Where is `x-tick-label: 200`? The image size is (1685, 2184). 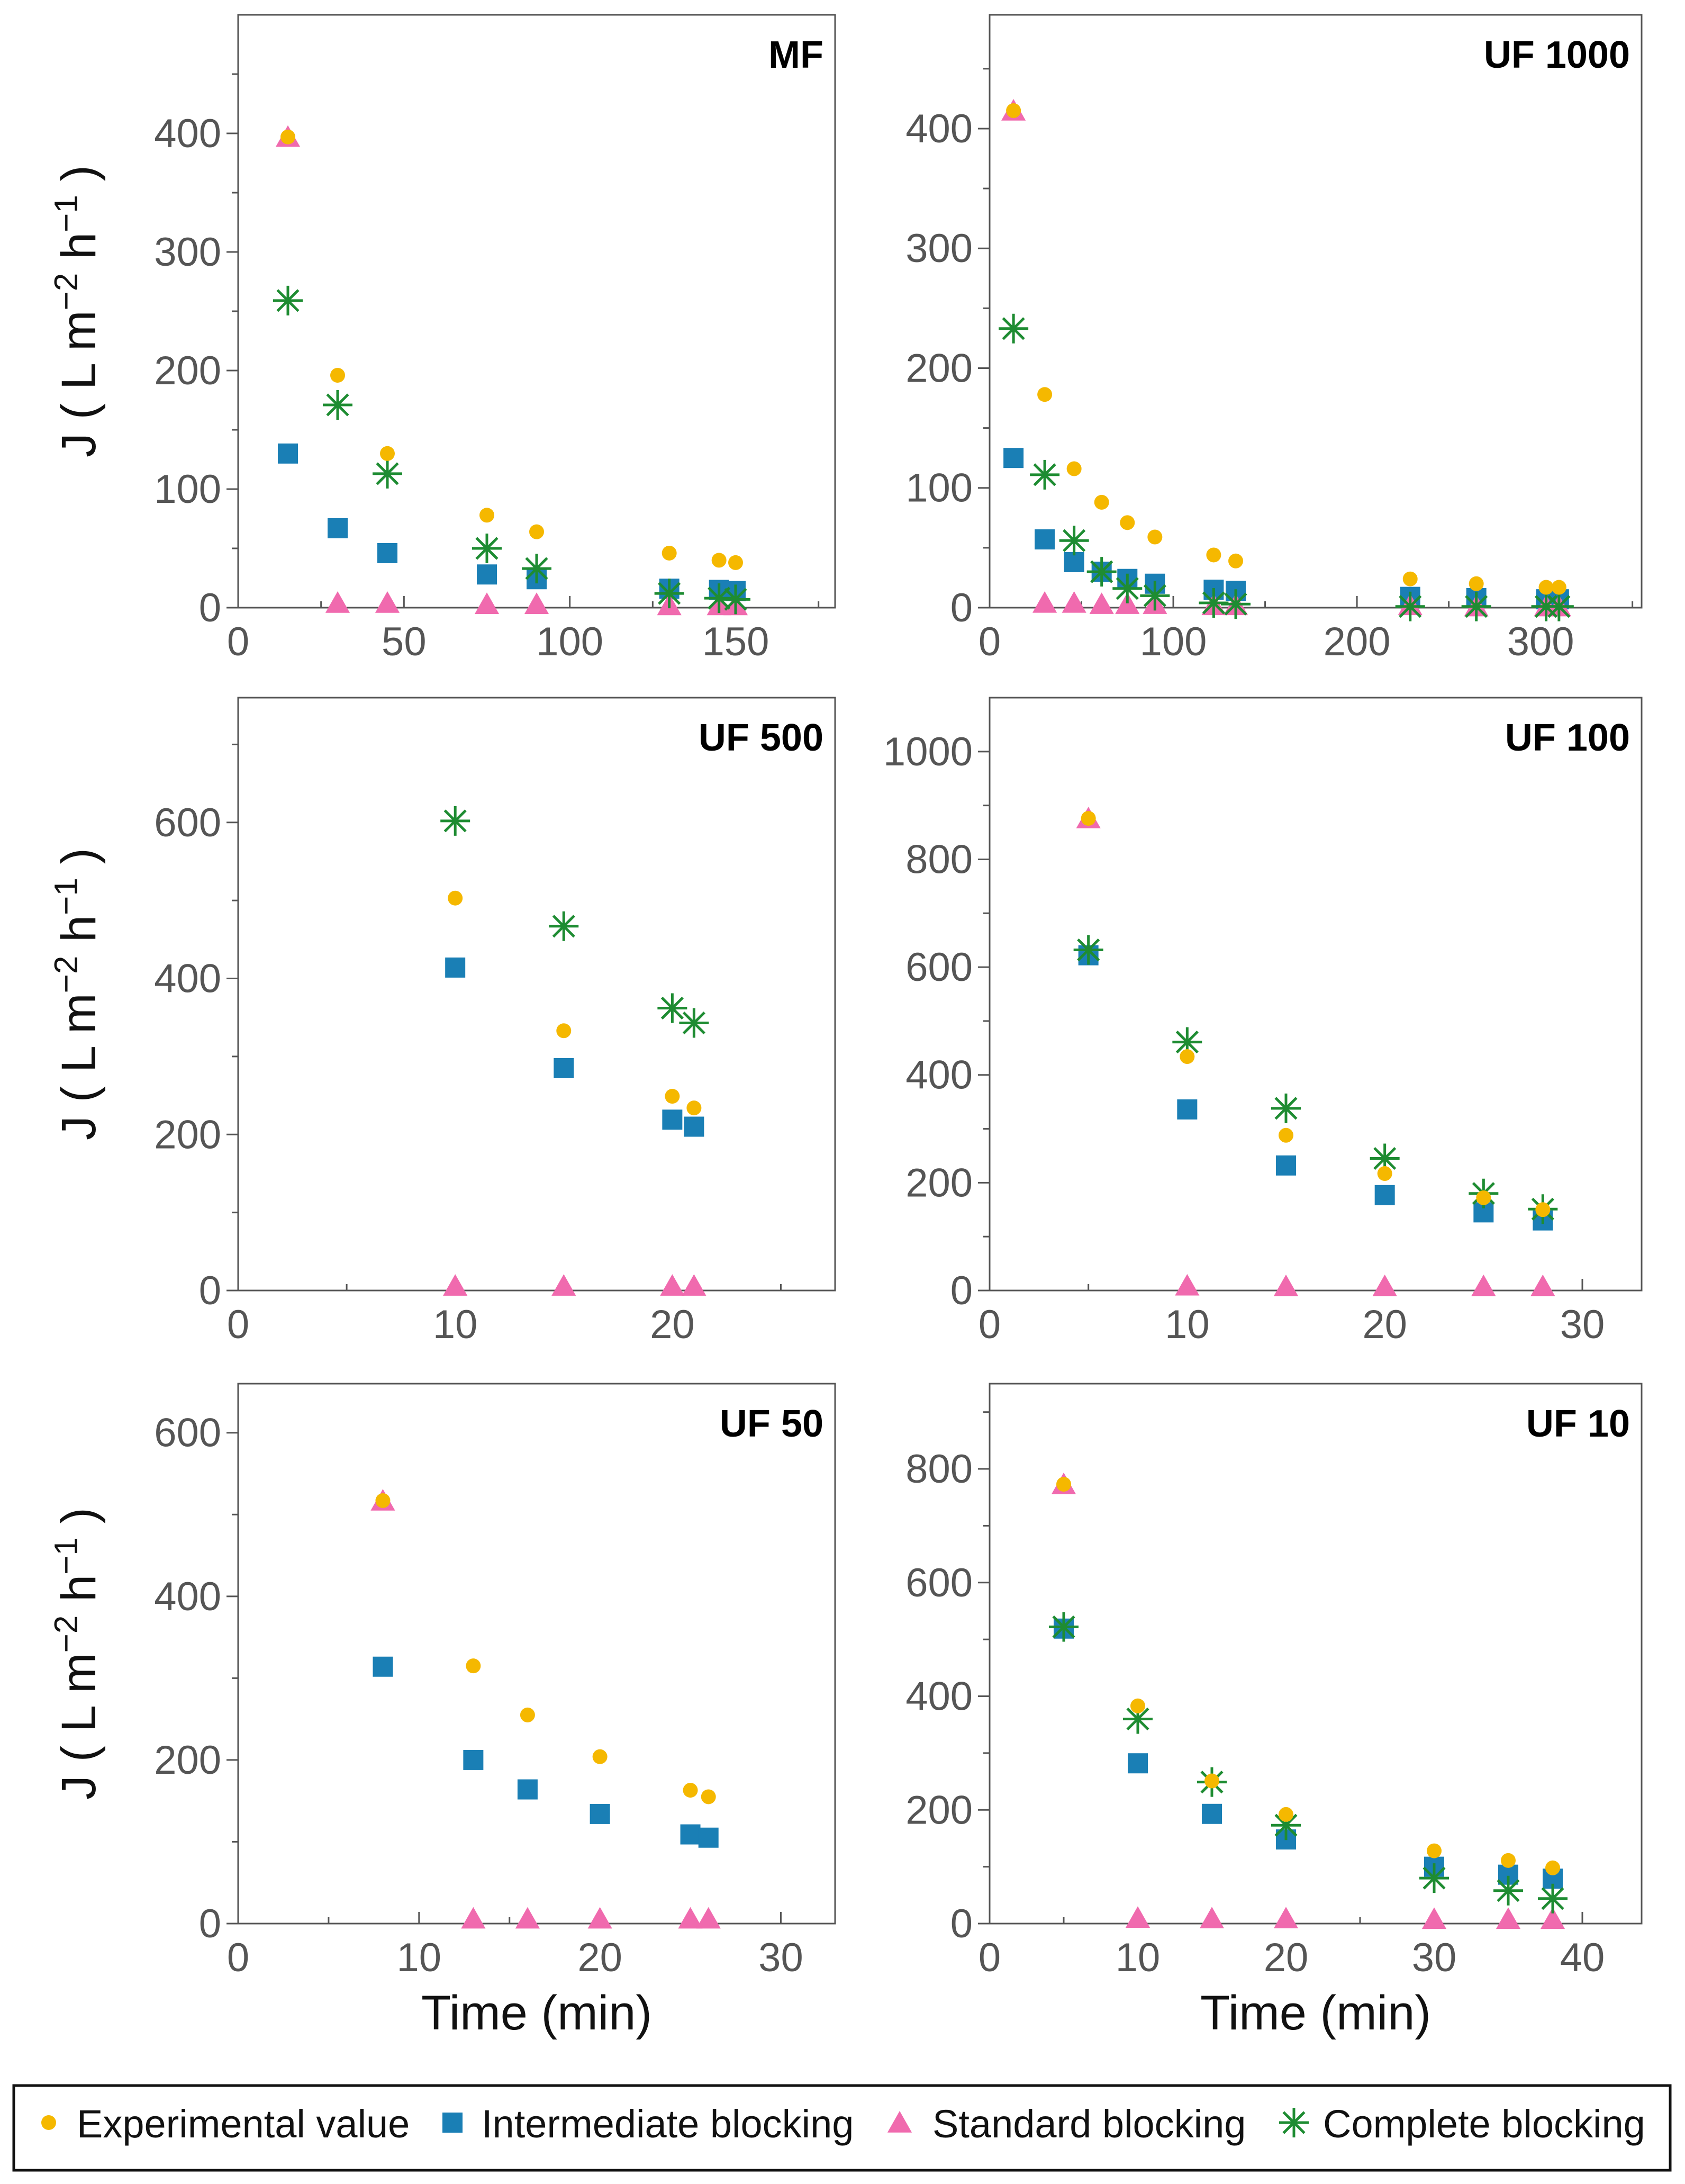
x-tick-label: 200 is located at coordinates (1358, 642).